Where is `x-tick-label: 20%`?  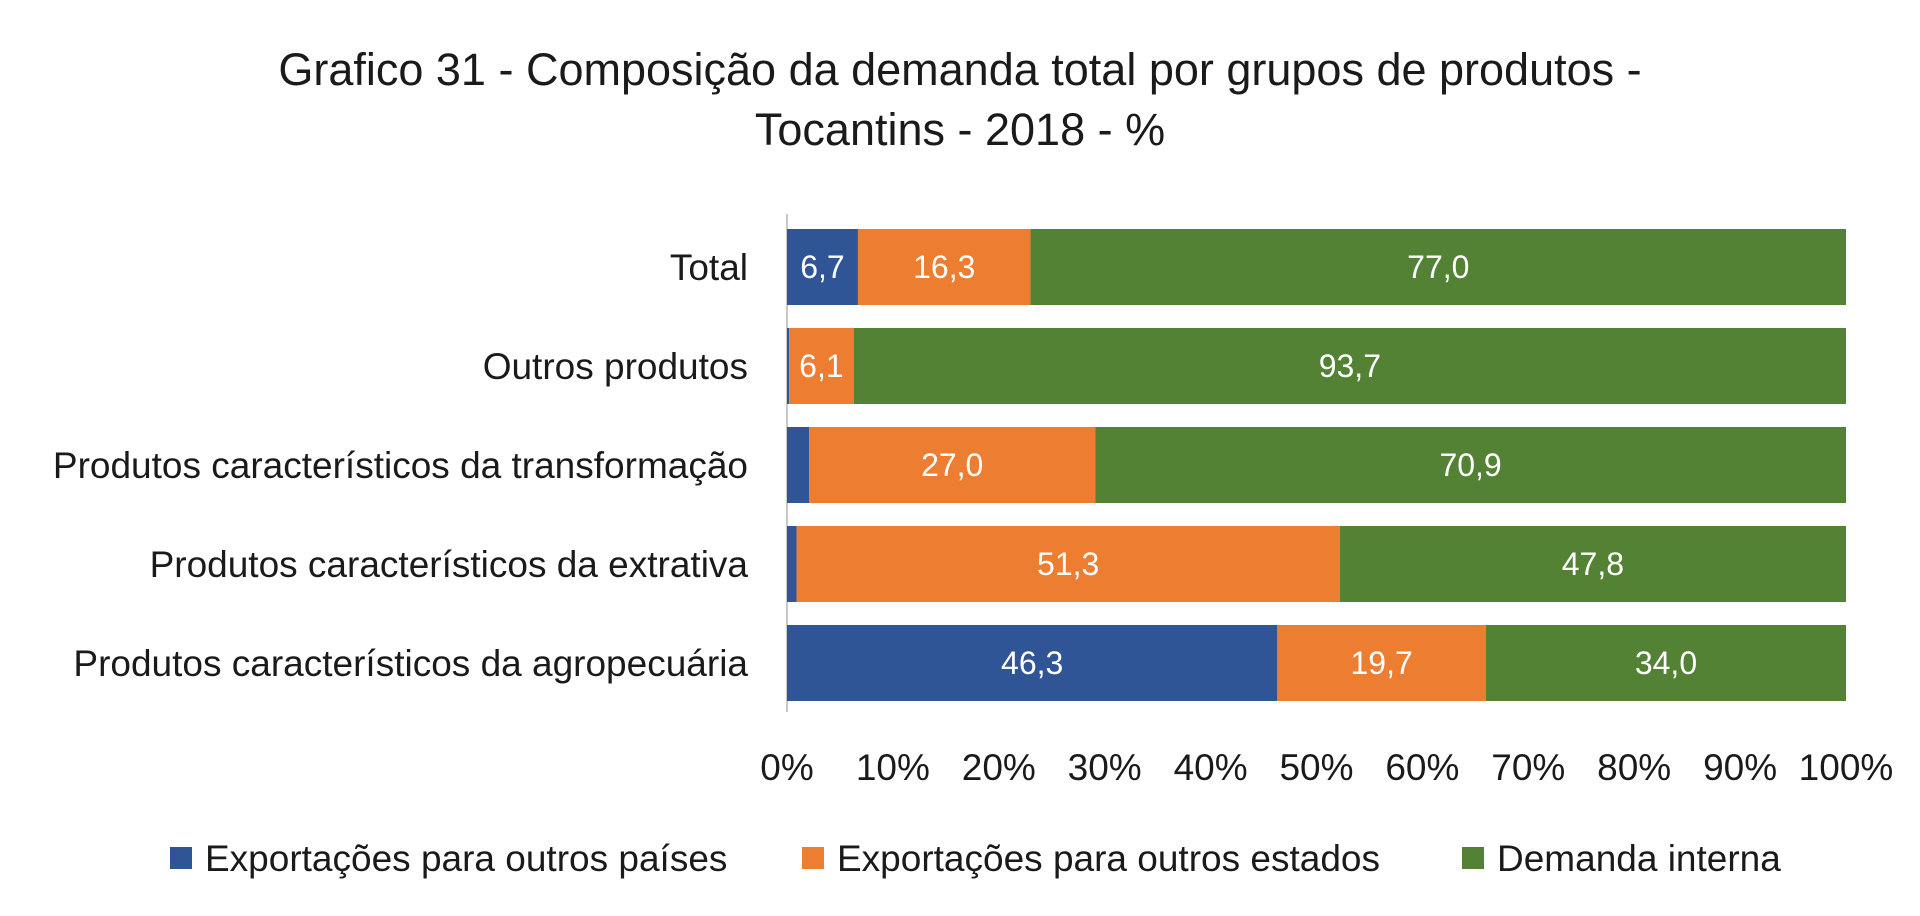 x-tick-label: 20% is located at coordinates (999, 767).